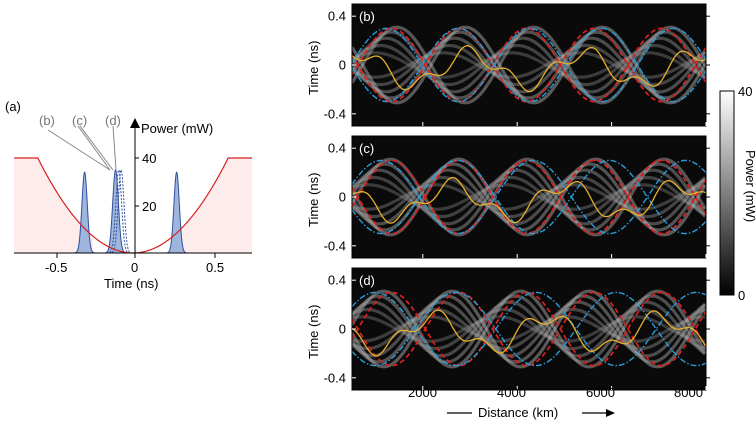 This screenshot has height=423, width=756. I want to click on shade-right, so click(212, 205).